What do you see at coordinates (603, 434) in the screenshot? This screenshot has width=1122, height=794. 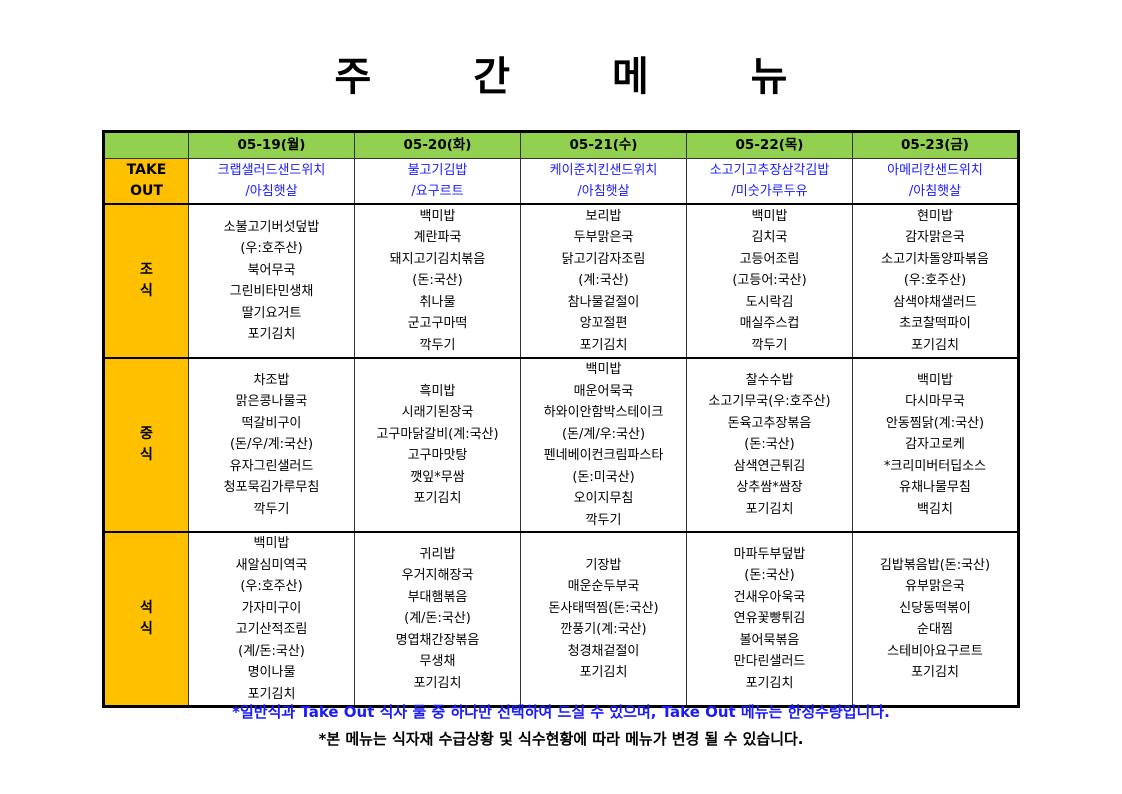 I see `menu-item: (돈/계/우:국산)` at bounding box center [603, 434].